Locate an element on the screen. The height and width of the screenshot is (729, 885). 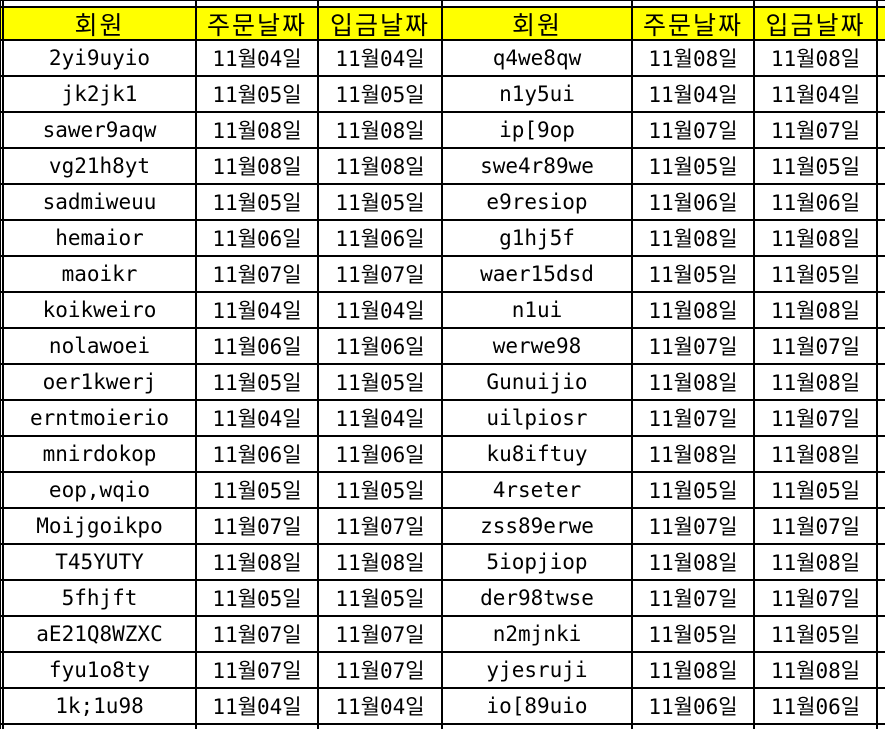
member-cell: werwe98 is located at coordinates (538, 346).